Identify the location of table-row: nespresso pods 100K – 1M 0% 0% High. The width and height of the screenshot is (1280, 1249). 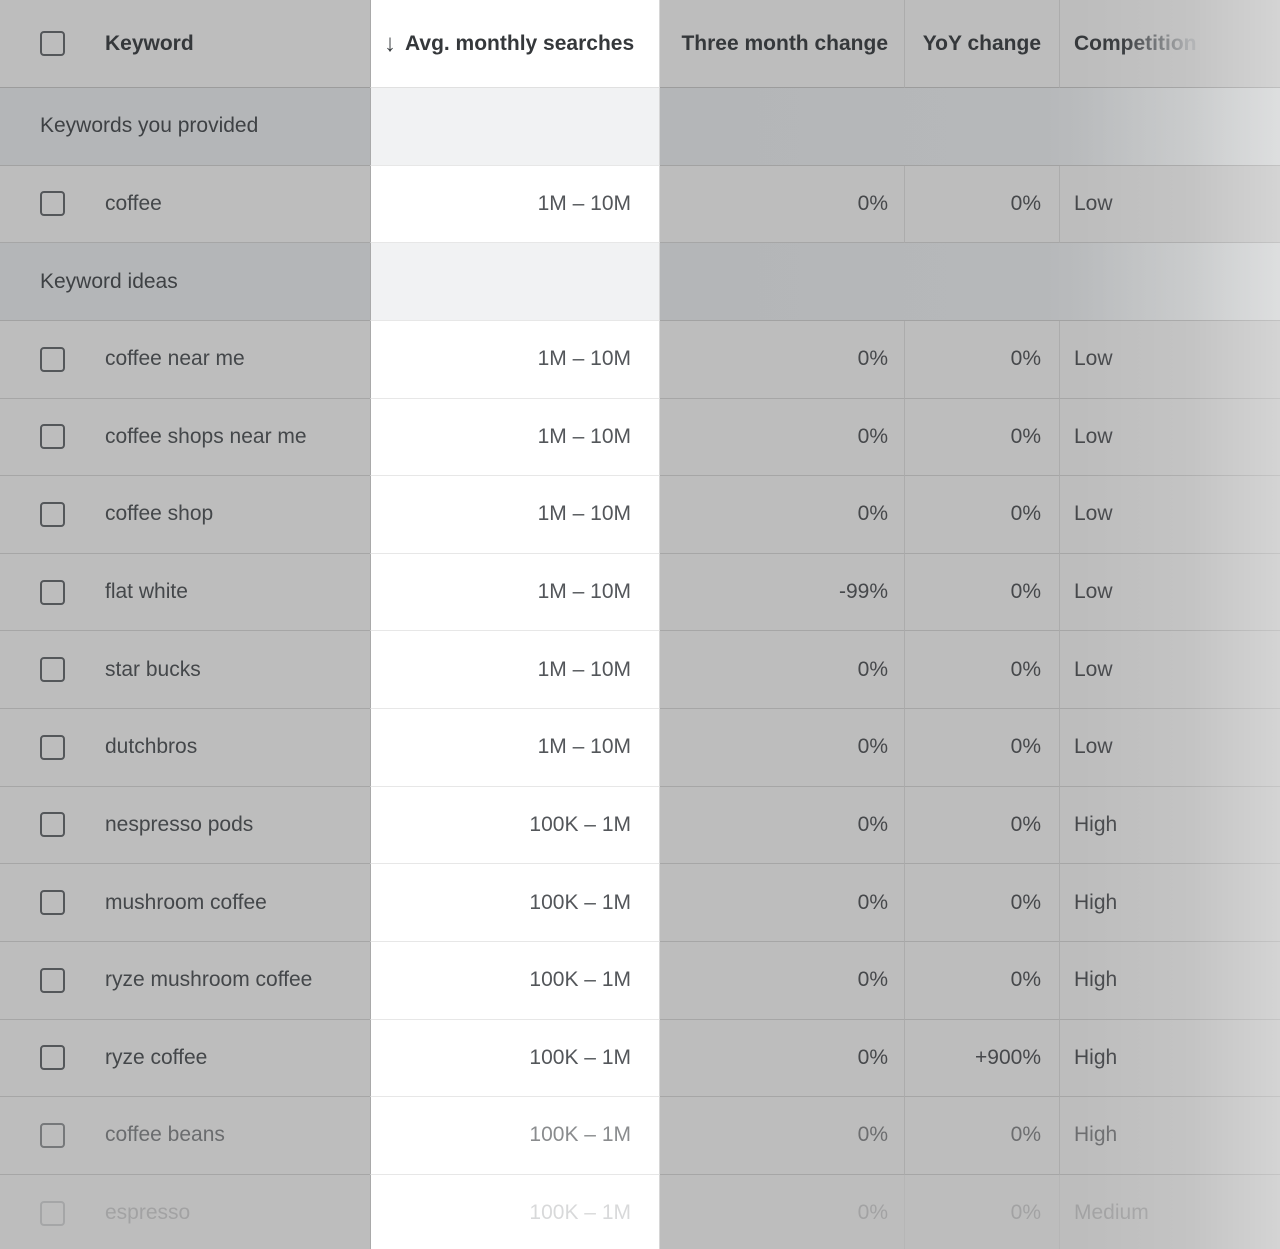
(640, 825).